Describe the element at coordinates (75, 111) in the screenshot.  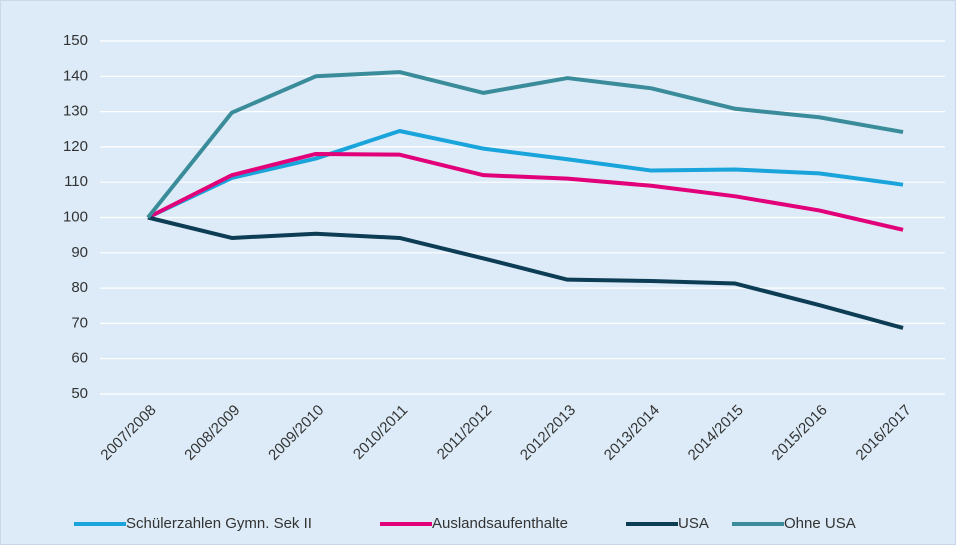
I see `y-tick-label: 130` at that location.